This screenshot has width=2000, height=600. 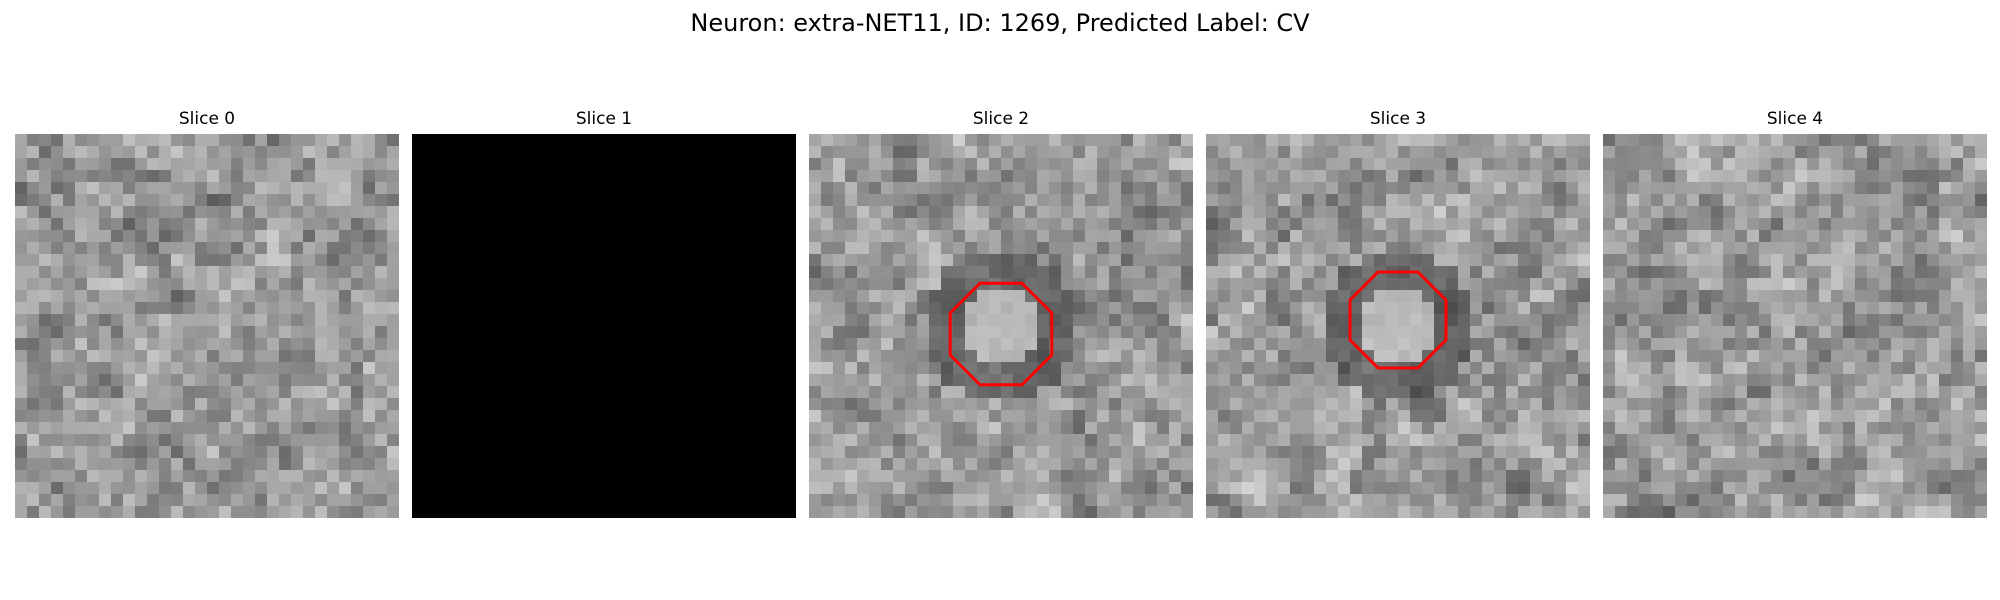 I want to click on slice-panel-3: Slice 3, so click(x=1398, y=313).